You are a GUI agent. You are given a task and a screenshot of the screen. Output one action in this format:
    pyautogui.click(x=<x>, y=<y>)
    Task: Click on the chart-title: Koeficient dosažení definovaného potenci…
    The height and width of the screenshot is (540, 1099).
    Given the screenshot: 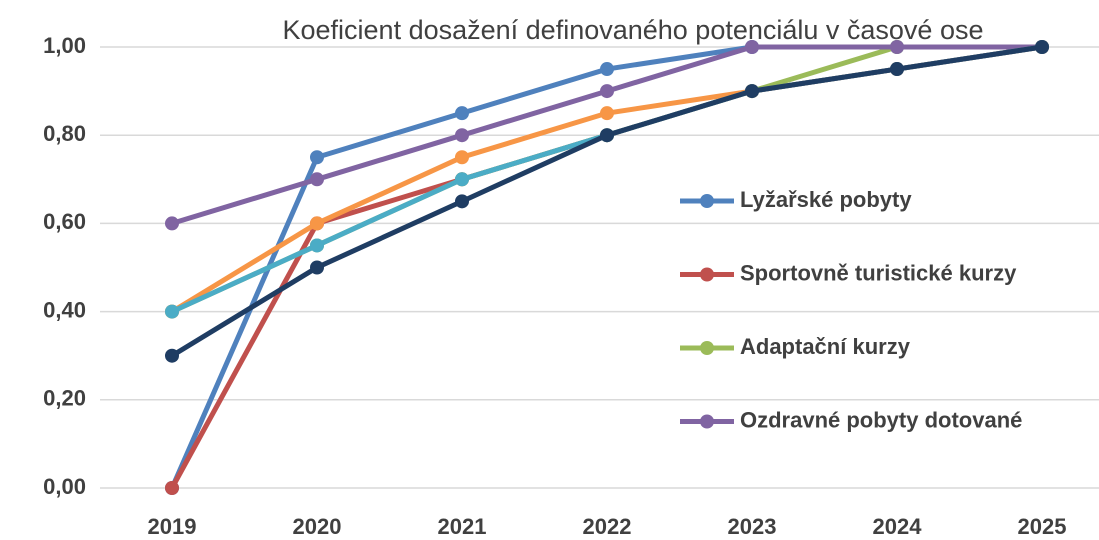 What is the action you would take?
    pyautogui.click(x=633, y=30)
    